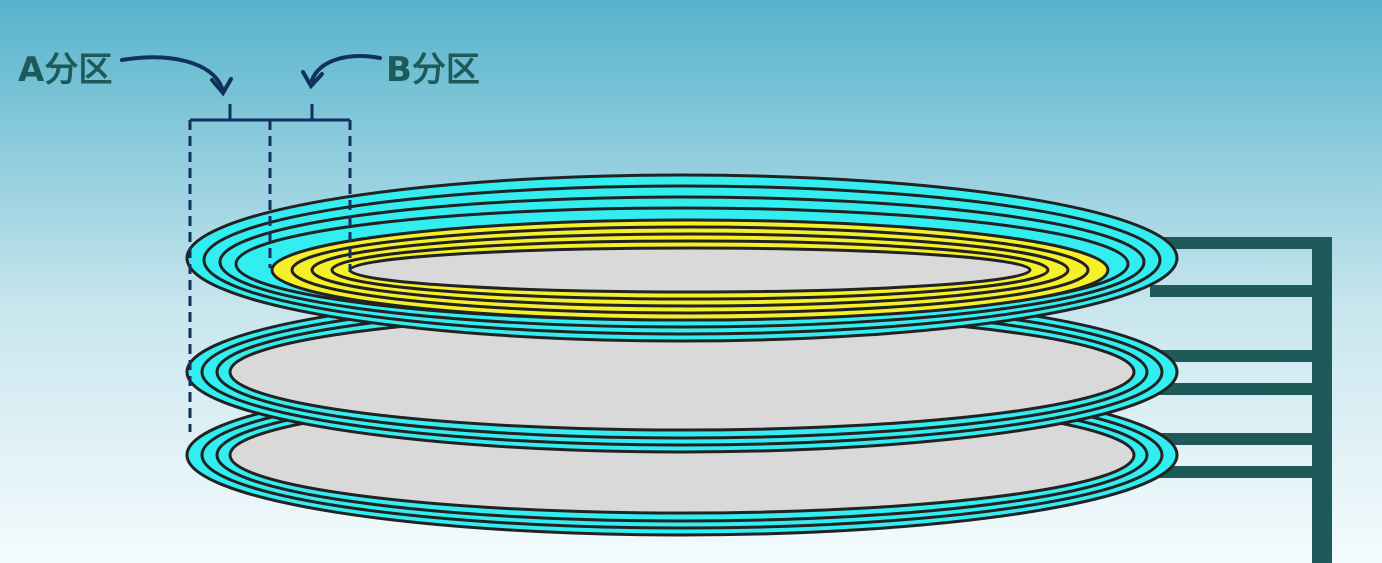  I want to click on arrow-b-head, so click(312, 80).